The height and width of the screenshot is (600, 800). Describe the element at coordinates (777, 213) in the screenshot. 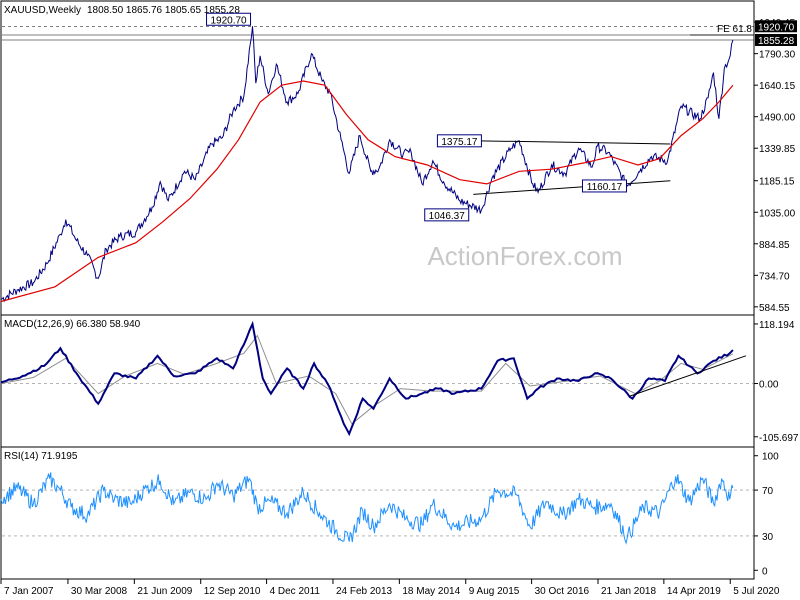

I see `price-y-tick-label: 1035.00` at that location.